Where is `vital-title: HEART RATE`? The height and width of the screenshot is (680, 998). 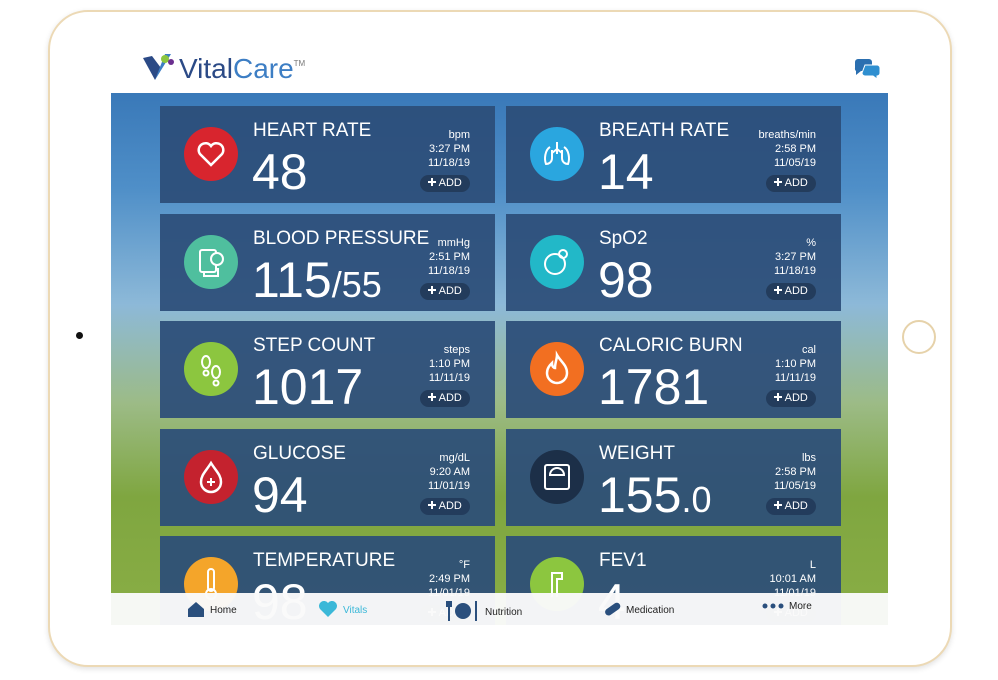
vital-title: HEART RATE is located at coordinates (312, 130).